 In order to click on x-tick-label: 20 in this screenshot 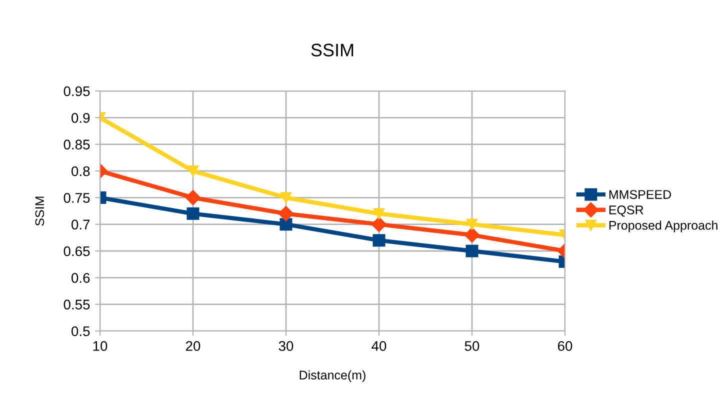, I will do `click(193, 346)`.